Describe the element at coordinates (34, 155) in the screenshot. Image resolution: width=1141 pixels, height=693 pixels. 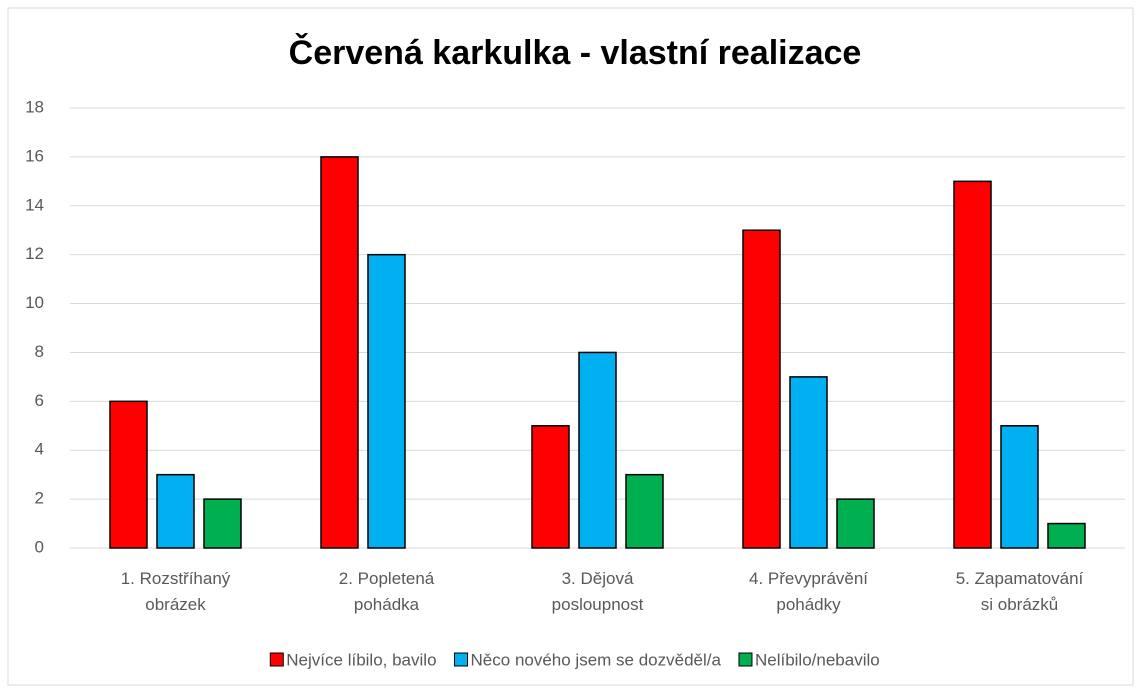
I see `y-tick-label: 16` at that location.